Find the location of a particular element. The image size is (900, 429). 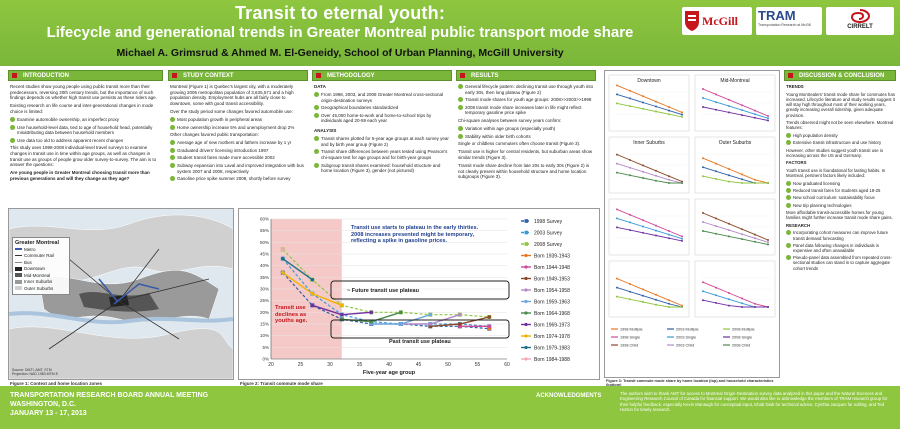

x-tick-label: 30 is located at coordinates (330, 365).